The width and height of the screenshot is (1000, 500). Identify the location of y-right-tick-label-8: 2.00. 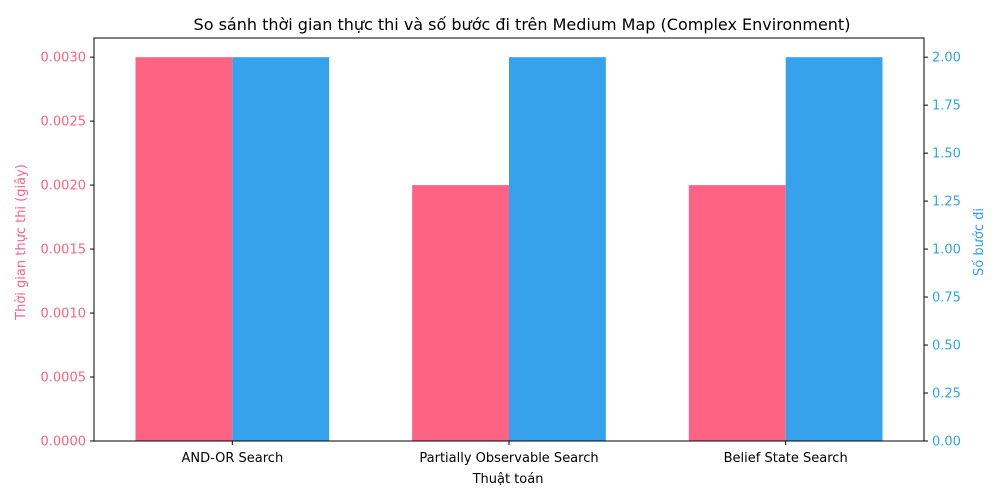
(946, 58).